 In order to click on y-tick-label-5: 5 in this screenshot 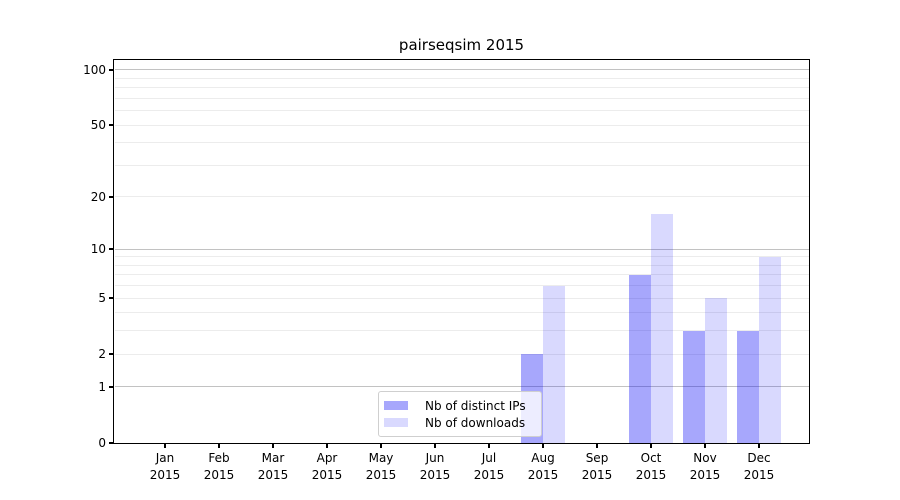, I will do `click(102, 298)`.